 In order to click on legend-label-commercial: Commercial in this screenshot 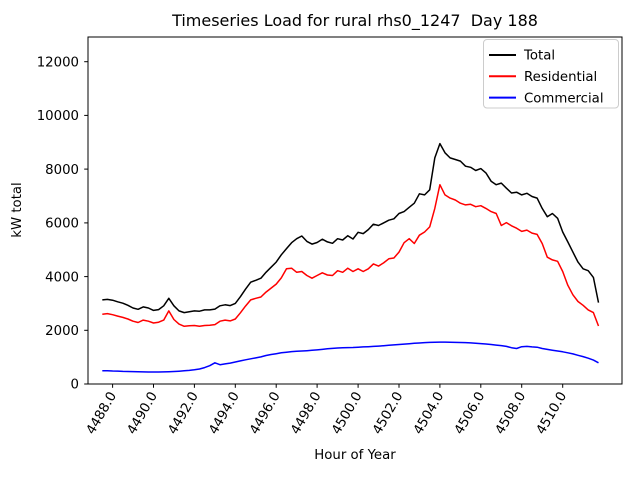, I will do `click(564, 98)`.